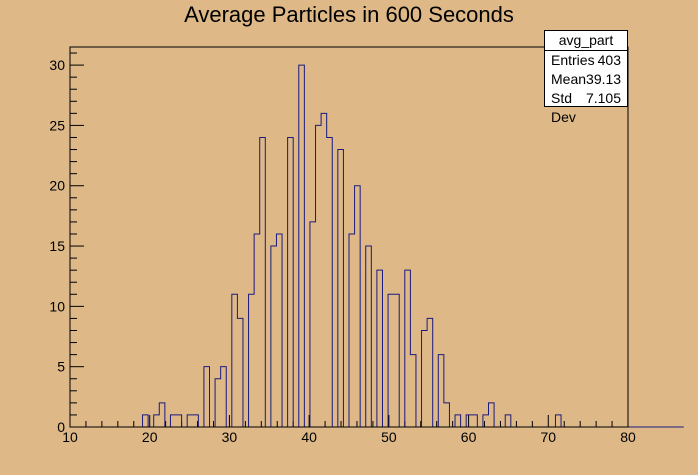  I want to click on y-tick-label: 0, so click(61, 427).